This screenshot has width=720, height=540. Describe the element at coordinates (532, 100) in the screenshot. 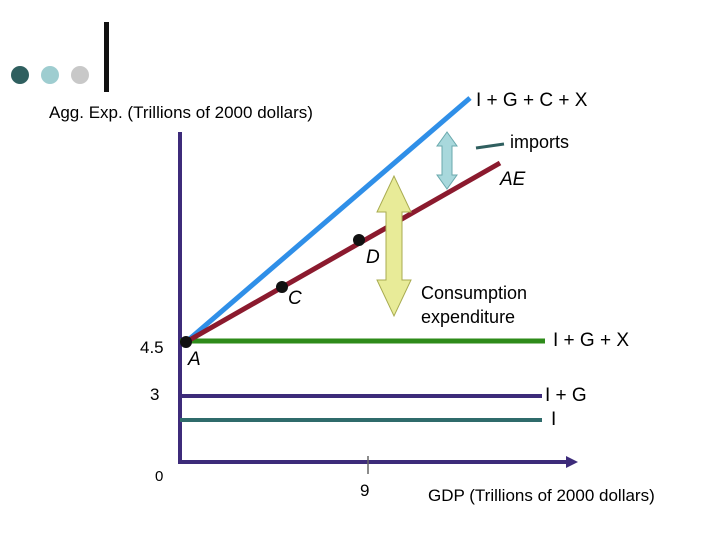

I see `label-igcx: I + G + C + X` at that location.